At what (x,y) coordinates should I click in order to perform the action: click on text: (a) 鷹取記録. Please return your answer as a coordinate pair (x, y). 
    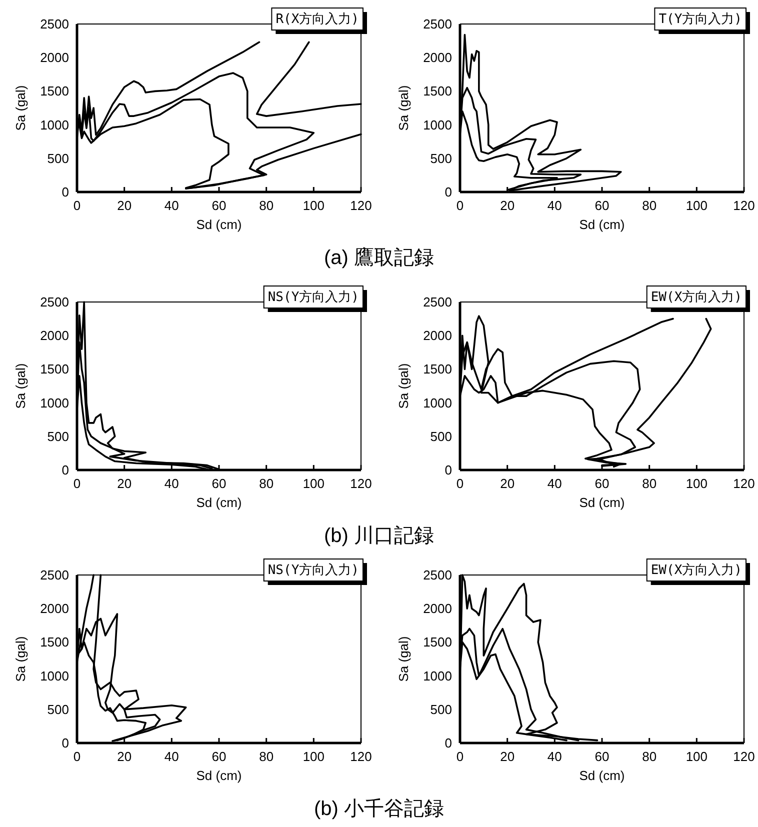
    Looking at the image, I should click on (379, 258).